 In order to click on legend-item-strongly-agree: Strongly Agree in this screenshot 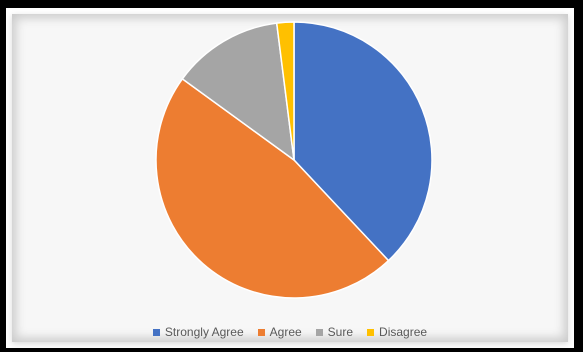, I will do `click(198, 332)`.